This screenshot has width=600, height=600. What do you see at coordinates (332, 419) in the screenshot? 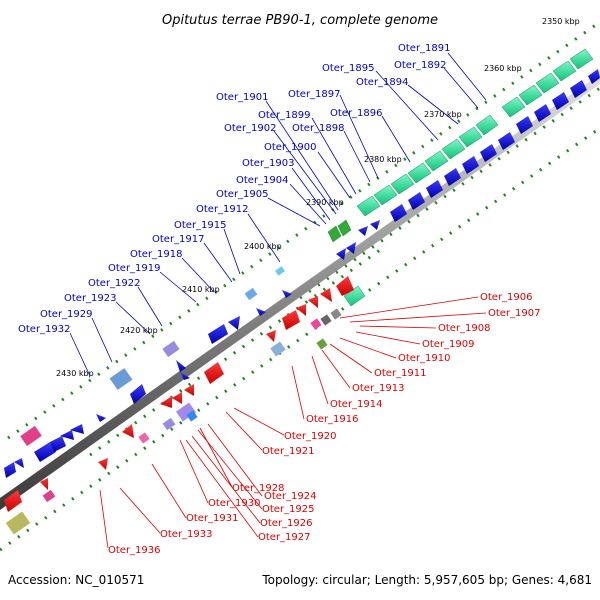
I see `gene-label: Oter_1916` at bounding box center [332, 419].